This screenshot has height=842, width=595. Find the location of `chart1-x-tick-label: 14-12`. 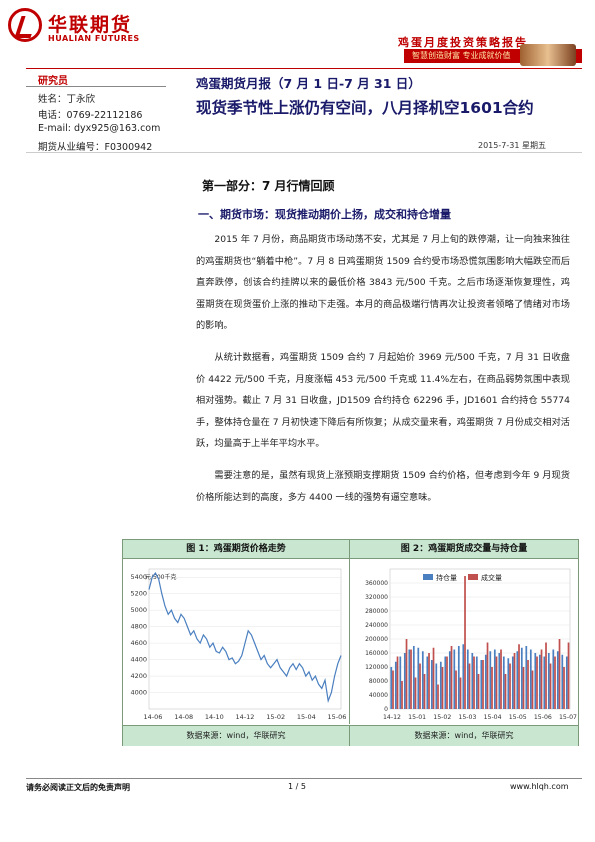

chart1-x-tick-label: 14-12 is located at coordinates (245, 717).